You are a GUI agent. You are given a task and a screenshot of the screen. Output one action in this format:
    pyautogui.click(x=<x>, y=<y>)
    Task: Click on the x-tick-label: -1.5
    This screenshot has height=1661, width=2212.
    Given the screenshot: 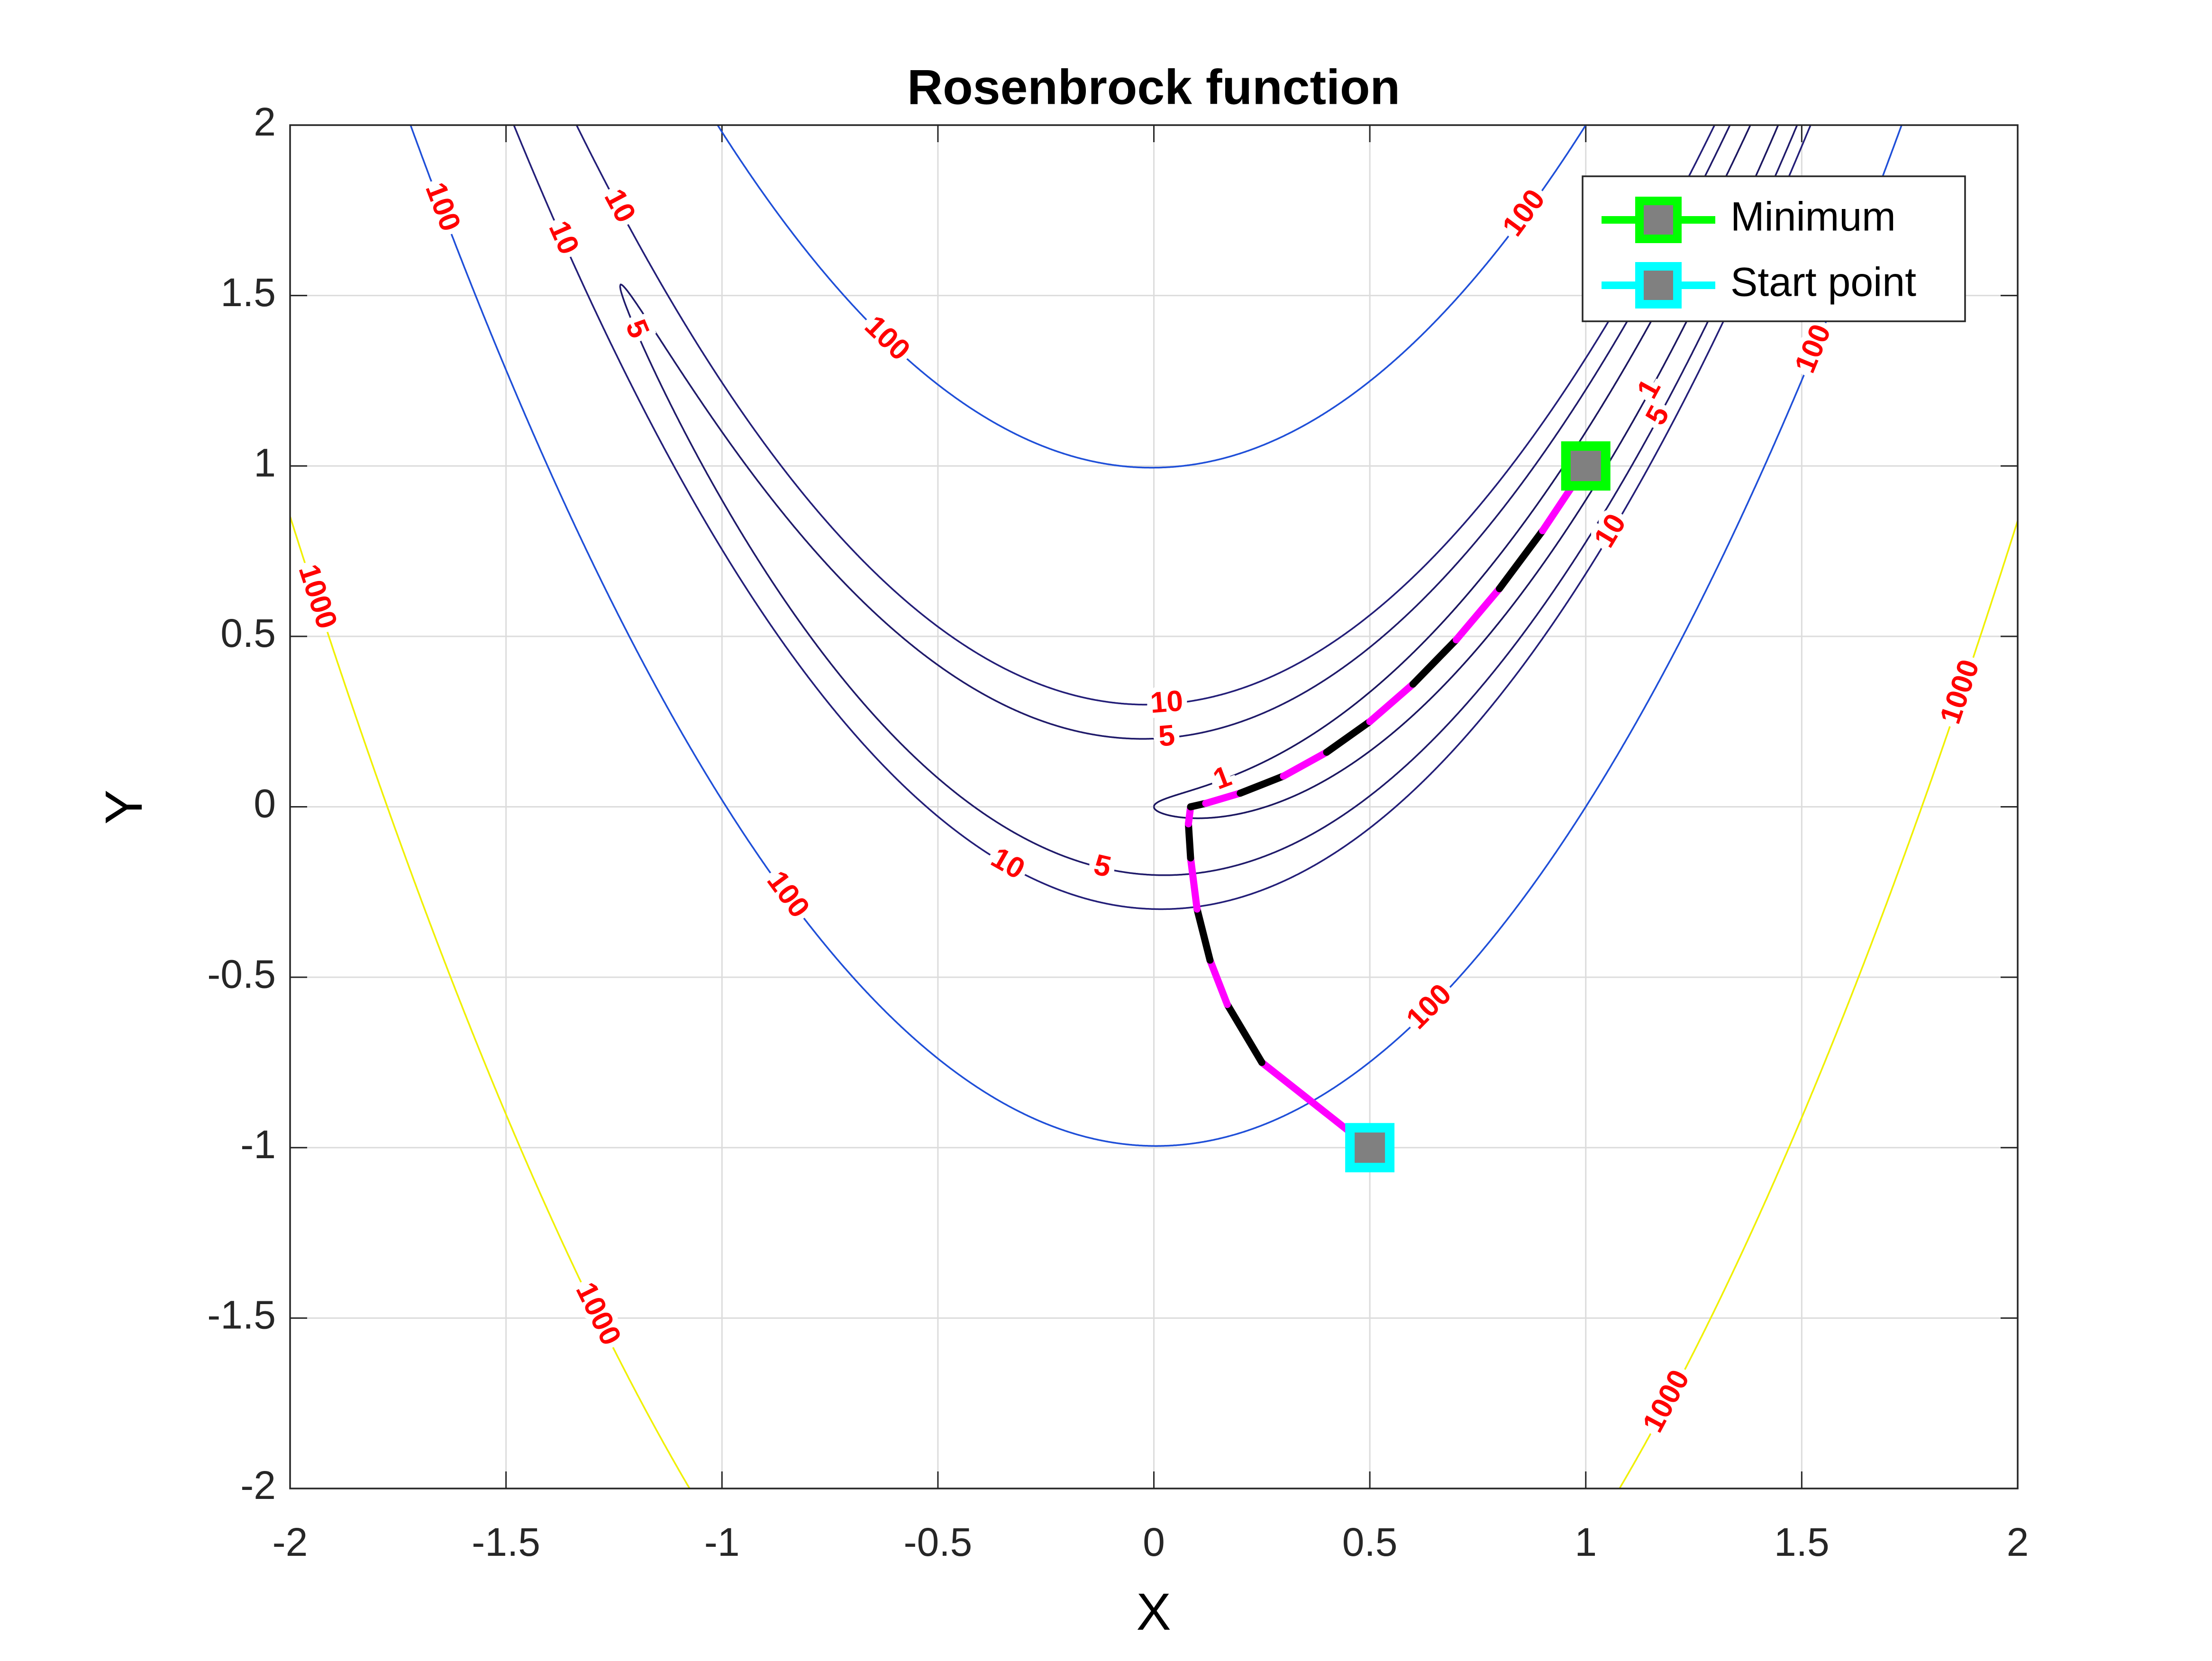 What is the action you would take?
    pyautogui.click(x=506, y=1542)
    